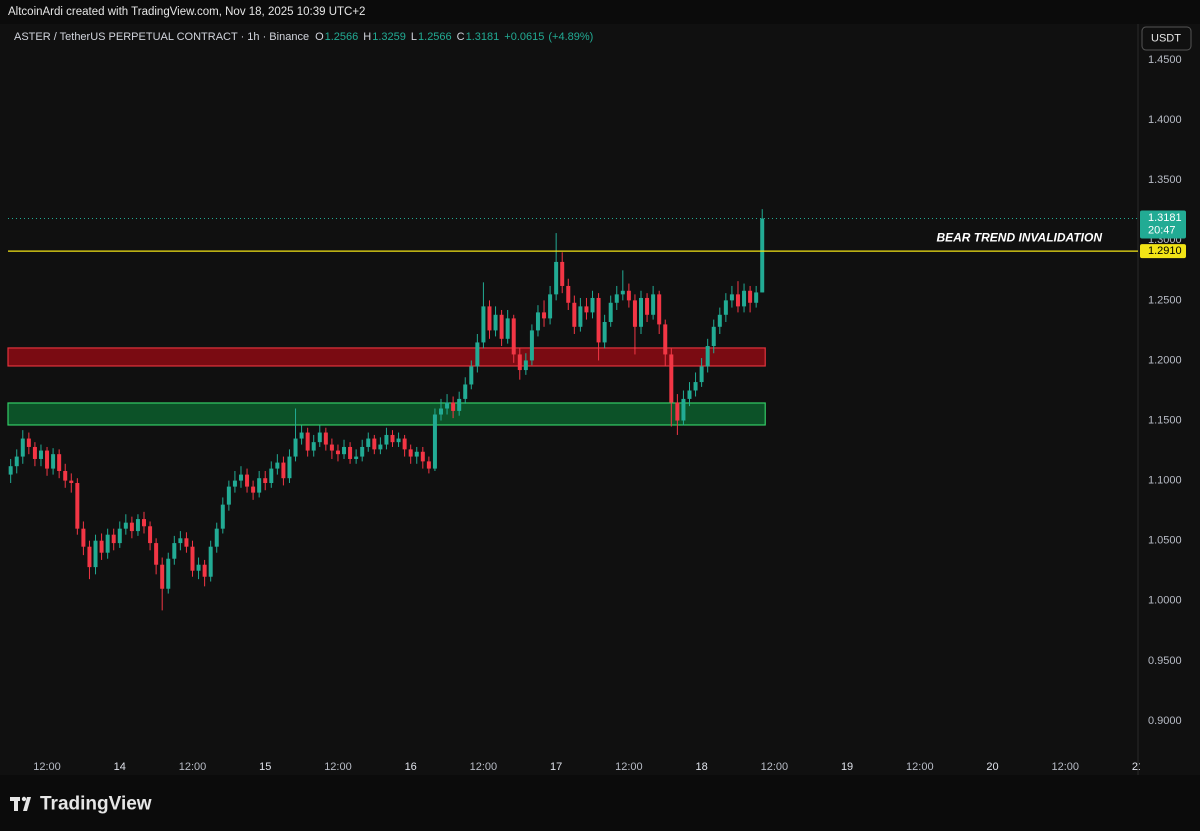 The image size is (1200, 831). I want to click on y-tick-label: 1.0500, so click(1165, 541).